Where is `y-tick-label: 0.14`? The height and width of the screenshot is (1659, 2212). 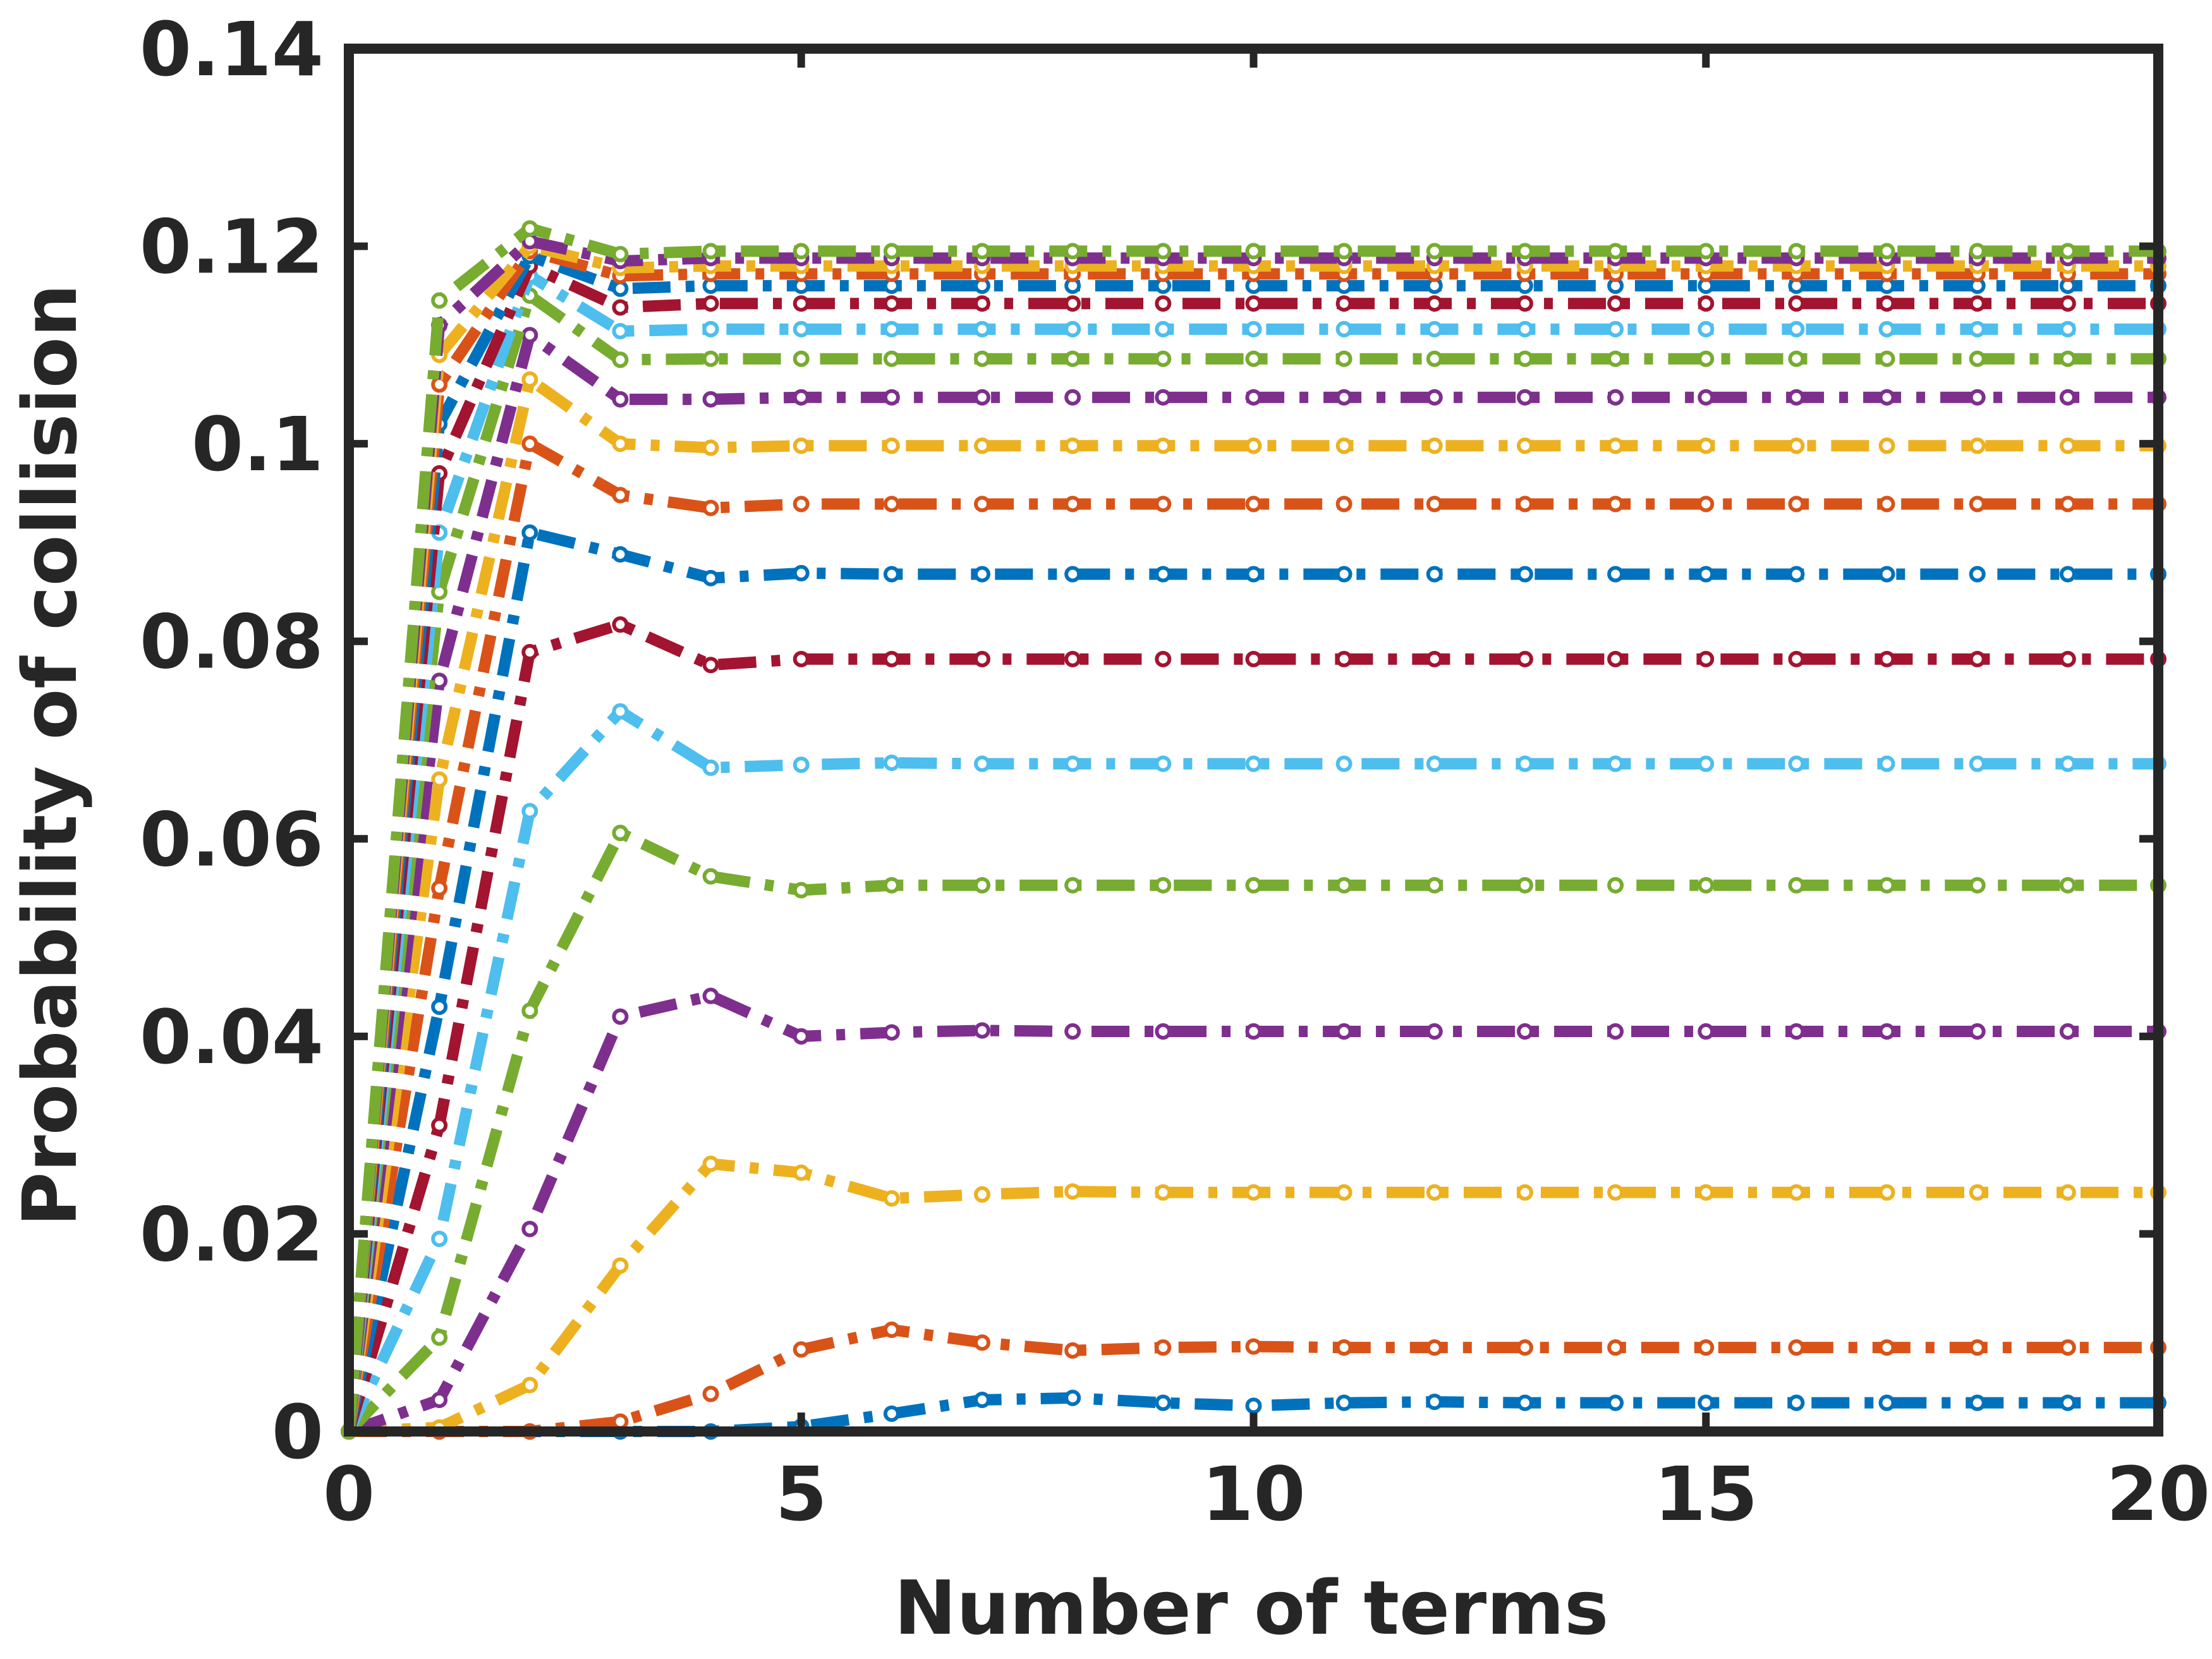 y-tick-label: 0.14 is located at coordinates (232, 49).